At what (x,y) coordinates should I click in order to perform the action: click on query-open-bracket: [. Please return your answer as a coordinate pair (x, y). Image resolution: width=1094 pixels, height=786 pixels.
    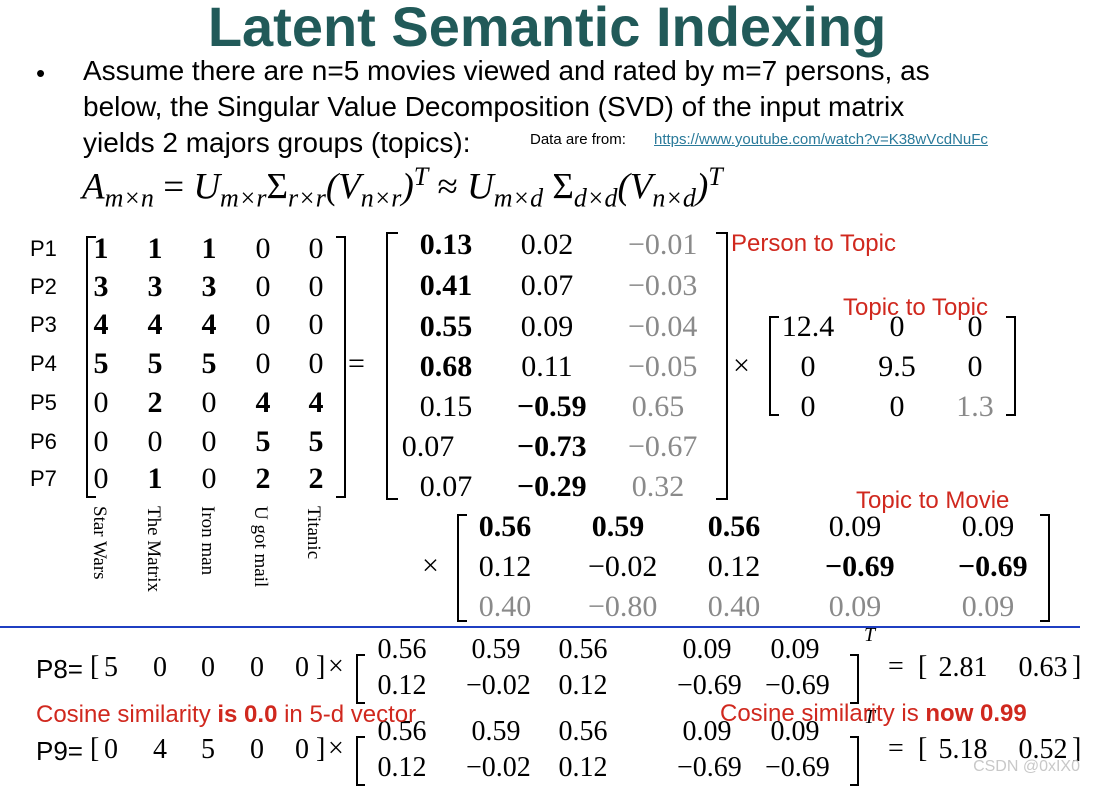
    Looking at the image, I should click on (95, 666).